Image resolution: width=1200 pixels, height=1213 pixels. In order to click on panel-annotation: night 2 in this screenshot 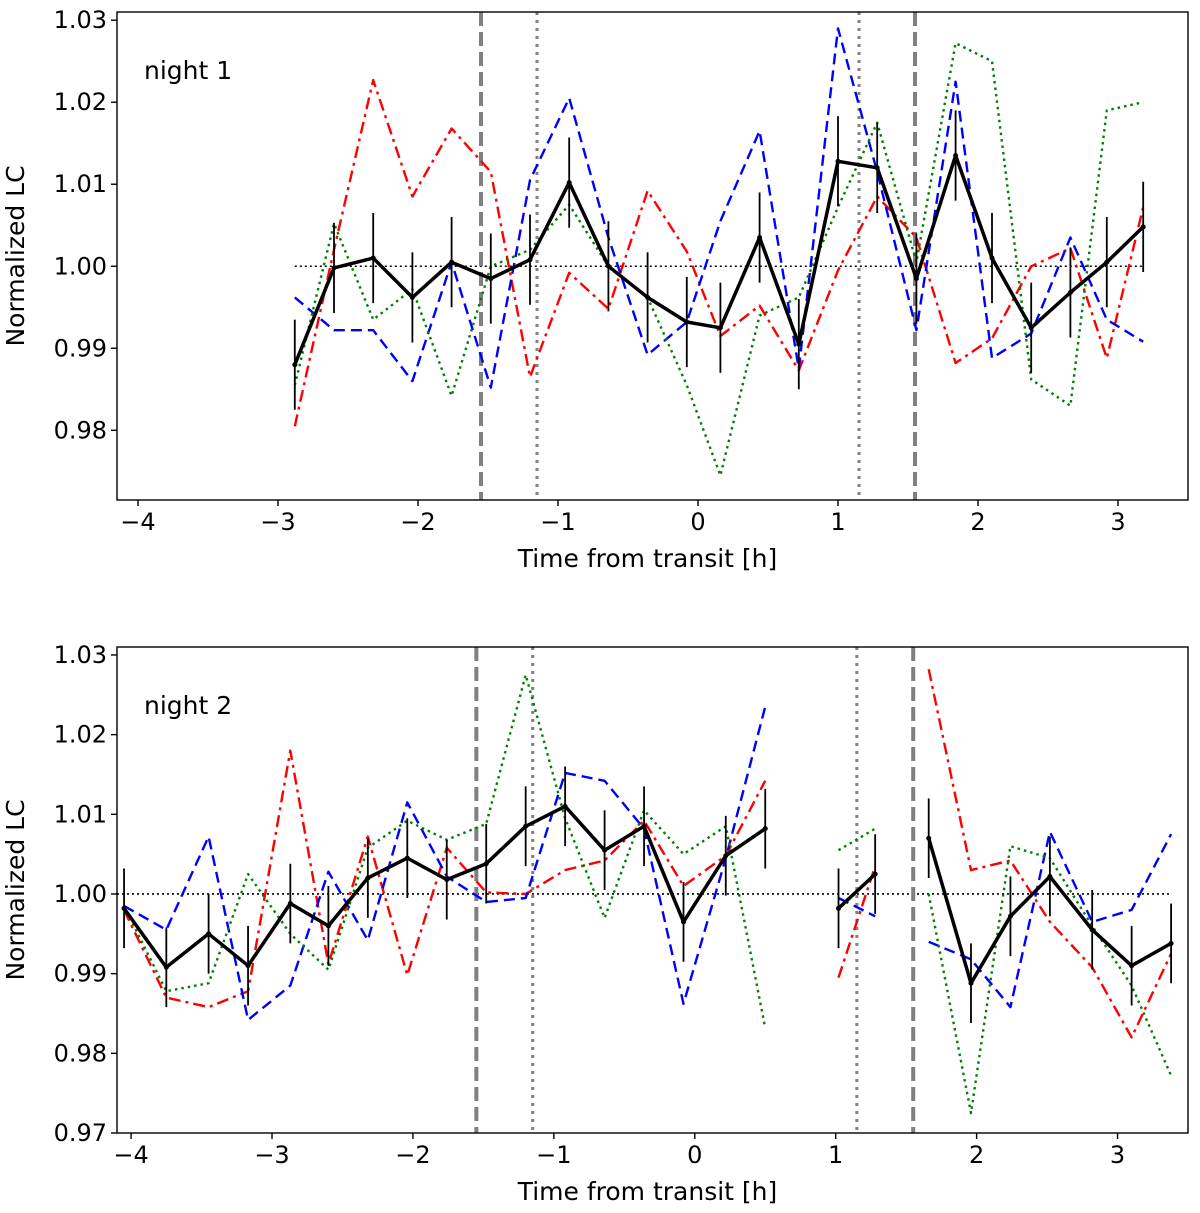, I will do `click(188, 705)`.